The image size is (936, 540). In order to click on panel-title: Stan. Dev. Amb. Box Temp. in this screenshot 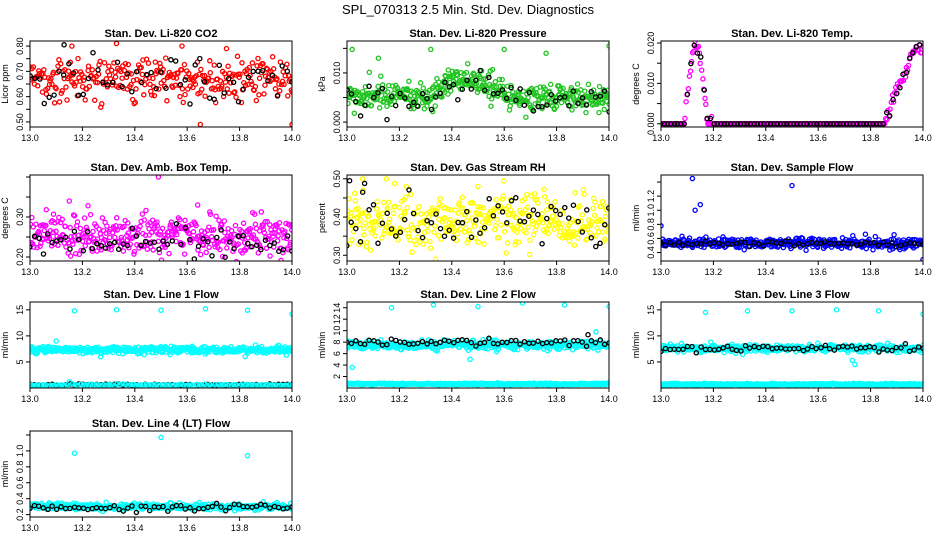, I will do `click(161, 168)`.